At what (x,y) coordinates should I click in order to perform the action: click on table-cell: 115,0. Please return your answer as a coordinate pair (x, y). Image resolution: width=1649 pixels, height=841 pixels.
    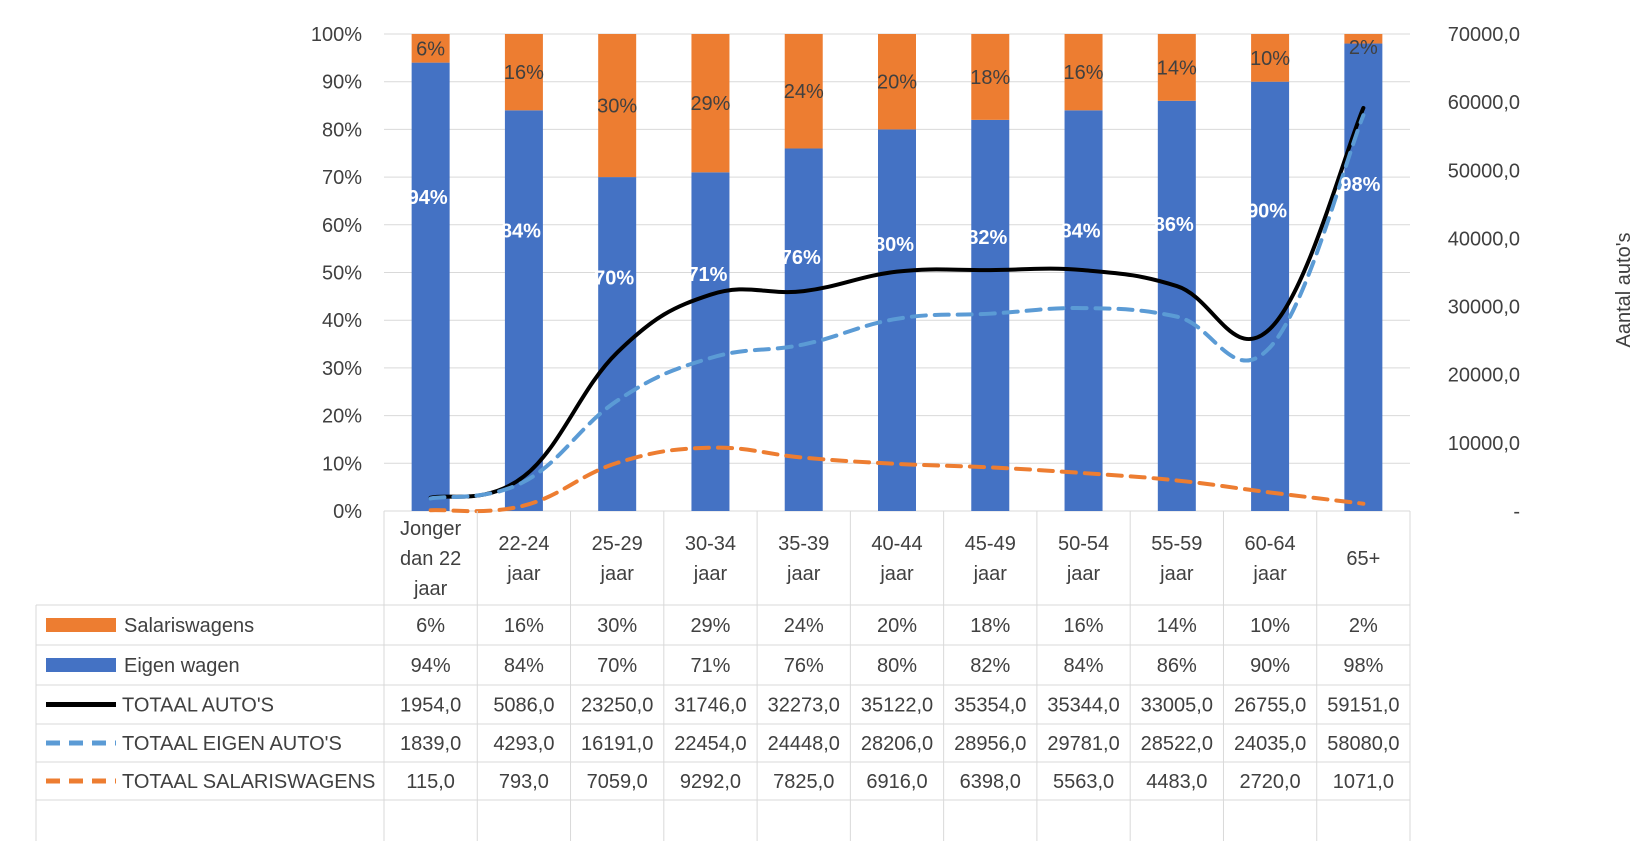
    Looking at the image, I should click on (430, 782).